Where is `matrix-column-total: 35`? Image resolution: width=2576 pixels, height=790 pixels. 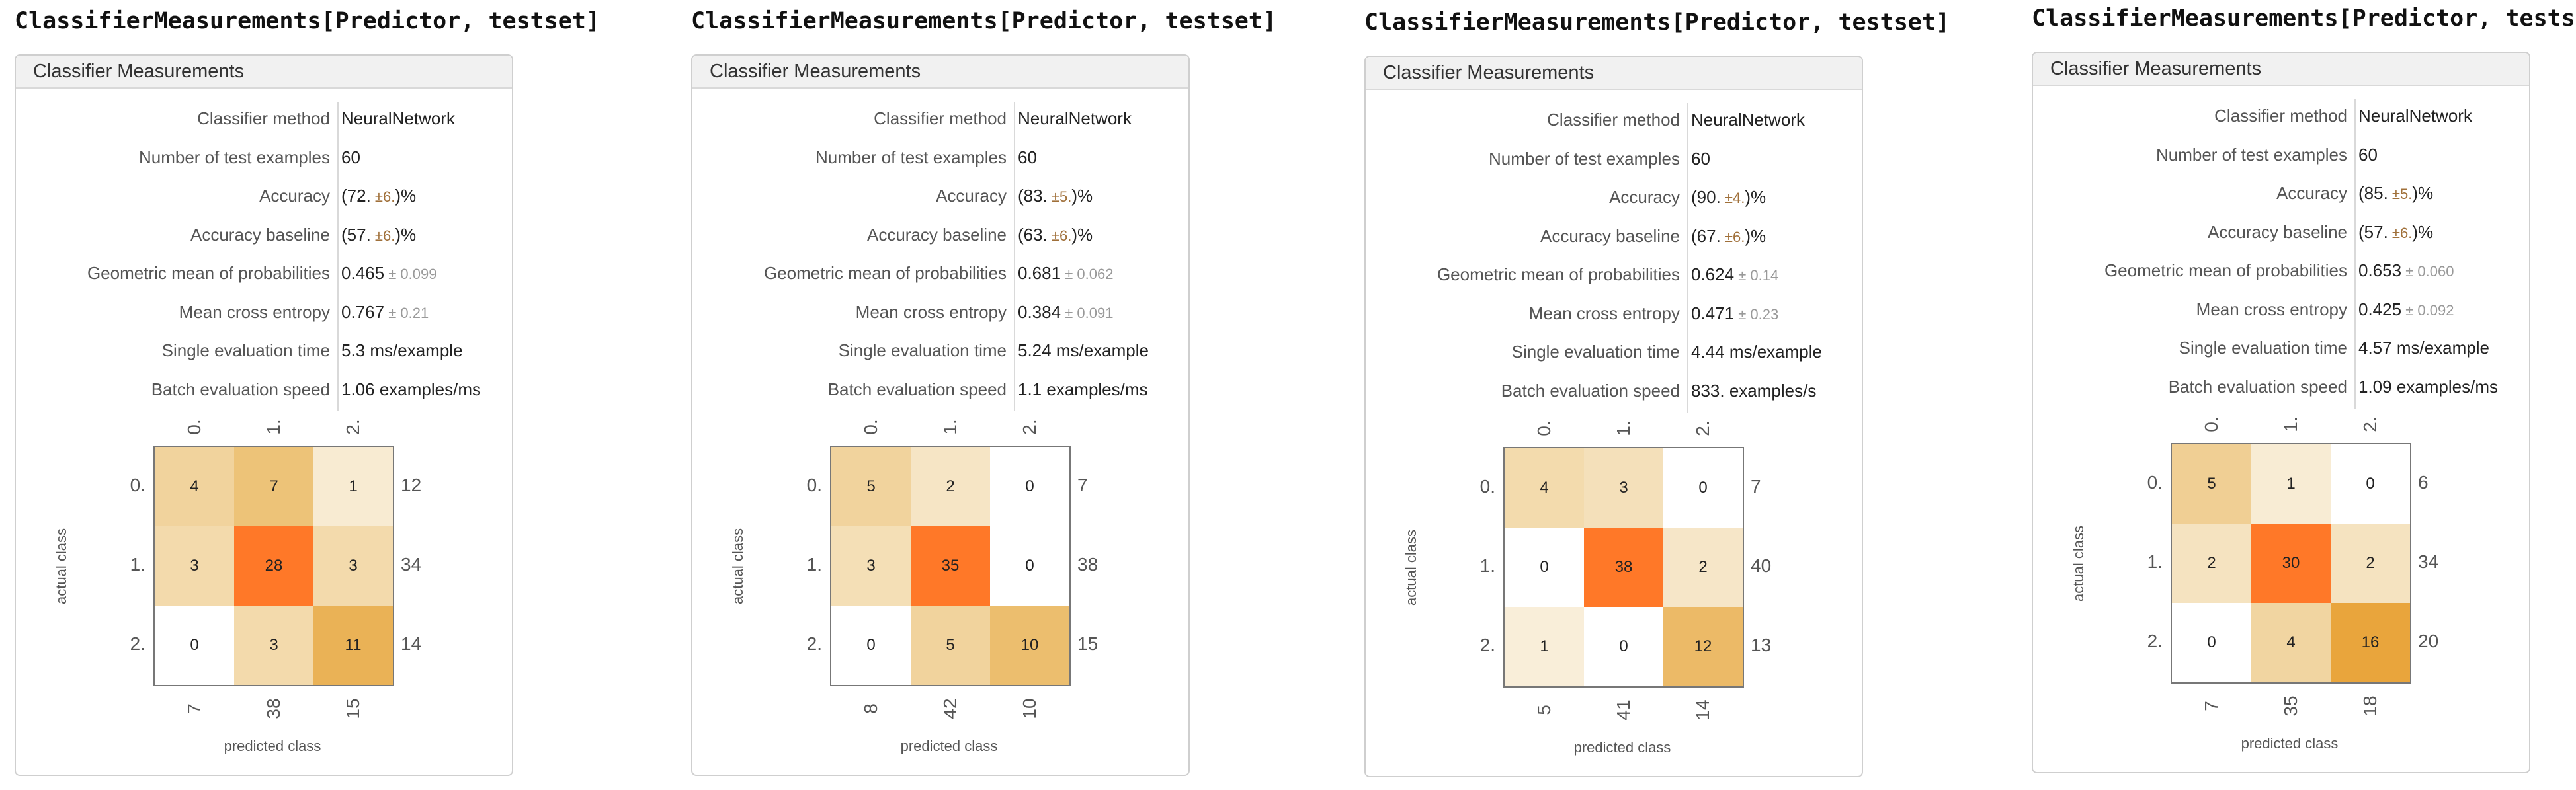
matrix-column-total: 35 is located at coordinates (2290, 706).